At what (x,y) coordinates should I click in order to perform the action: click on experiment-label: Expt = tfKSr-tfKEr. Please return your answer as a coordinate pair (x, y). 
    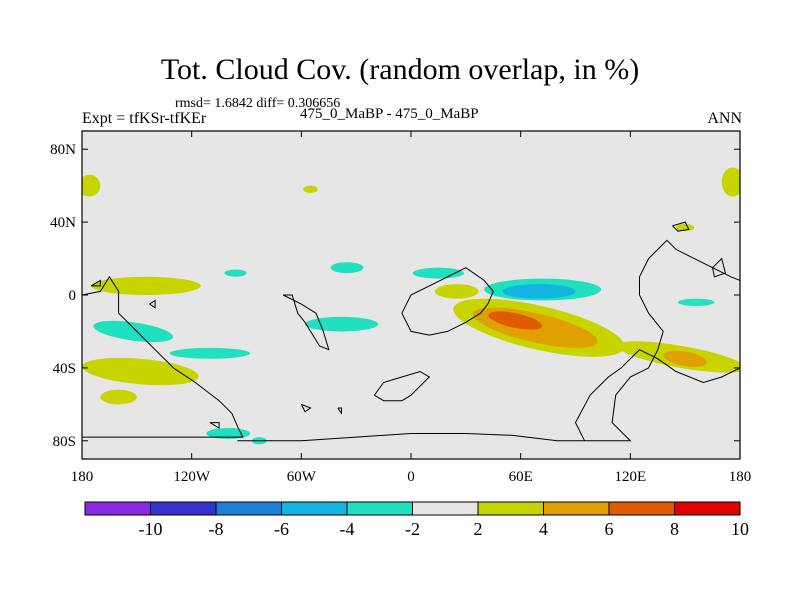
    Looking at the image, I should click on (144, 118).